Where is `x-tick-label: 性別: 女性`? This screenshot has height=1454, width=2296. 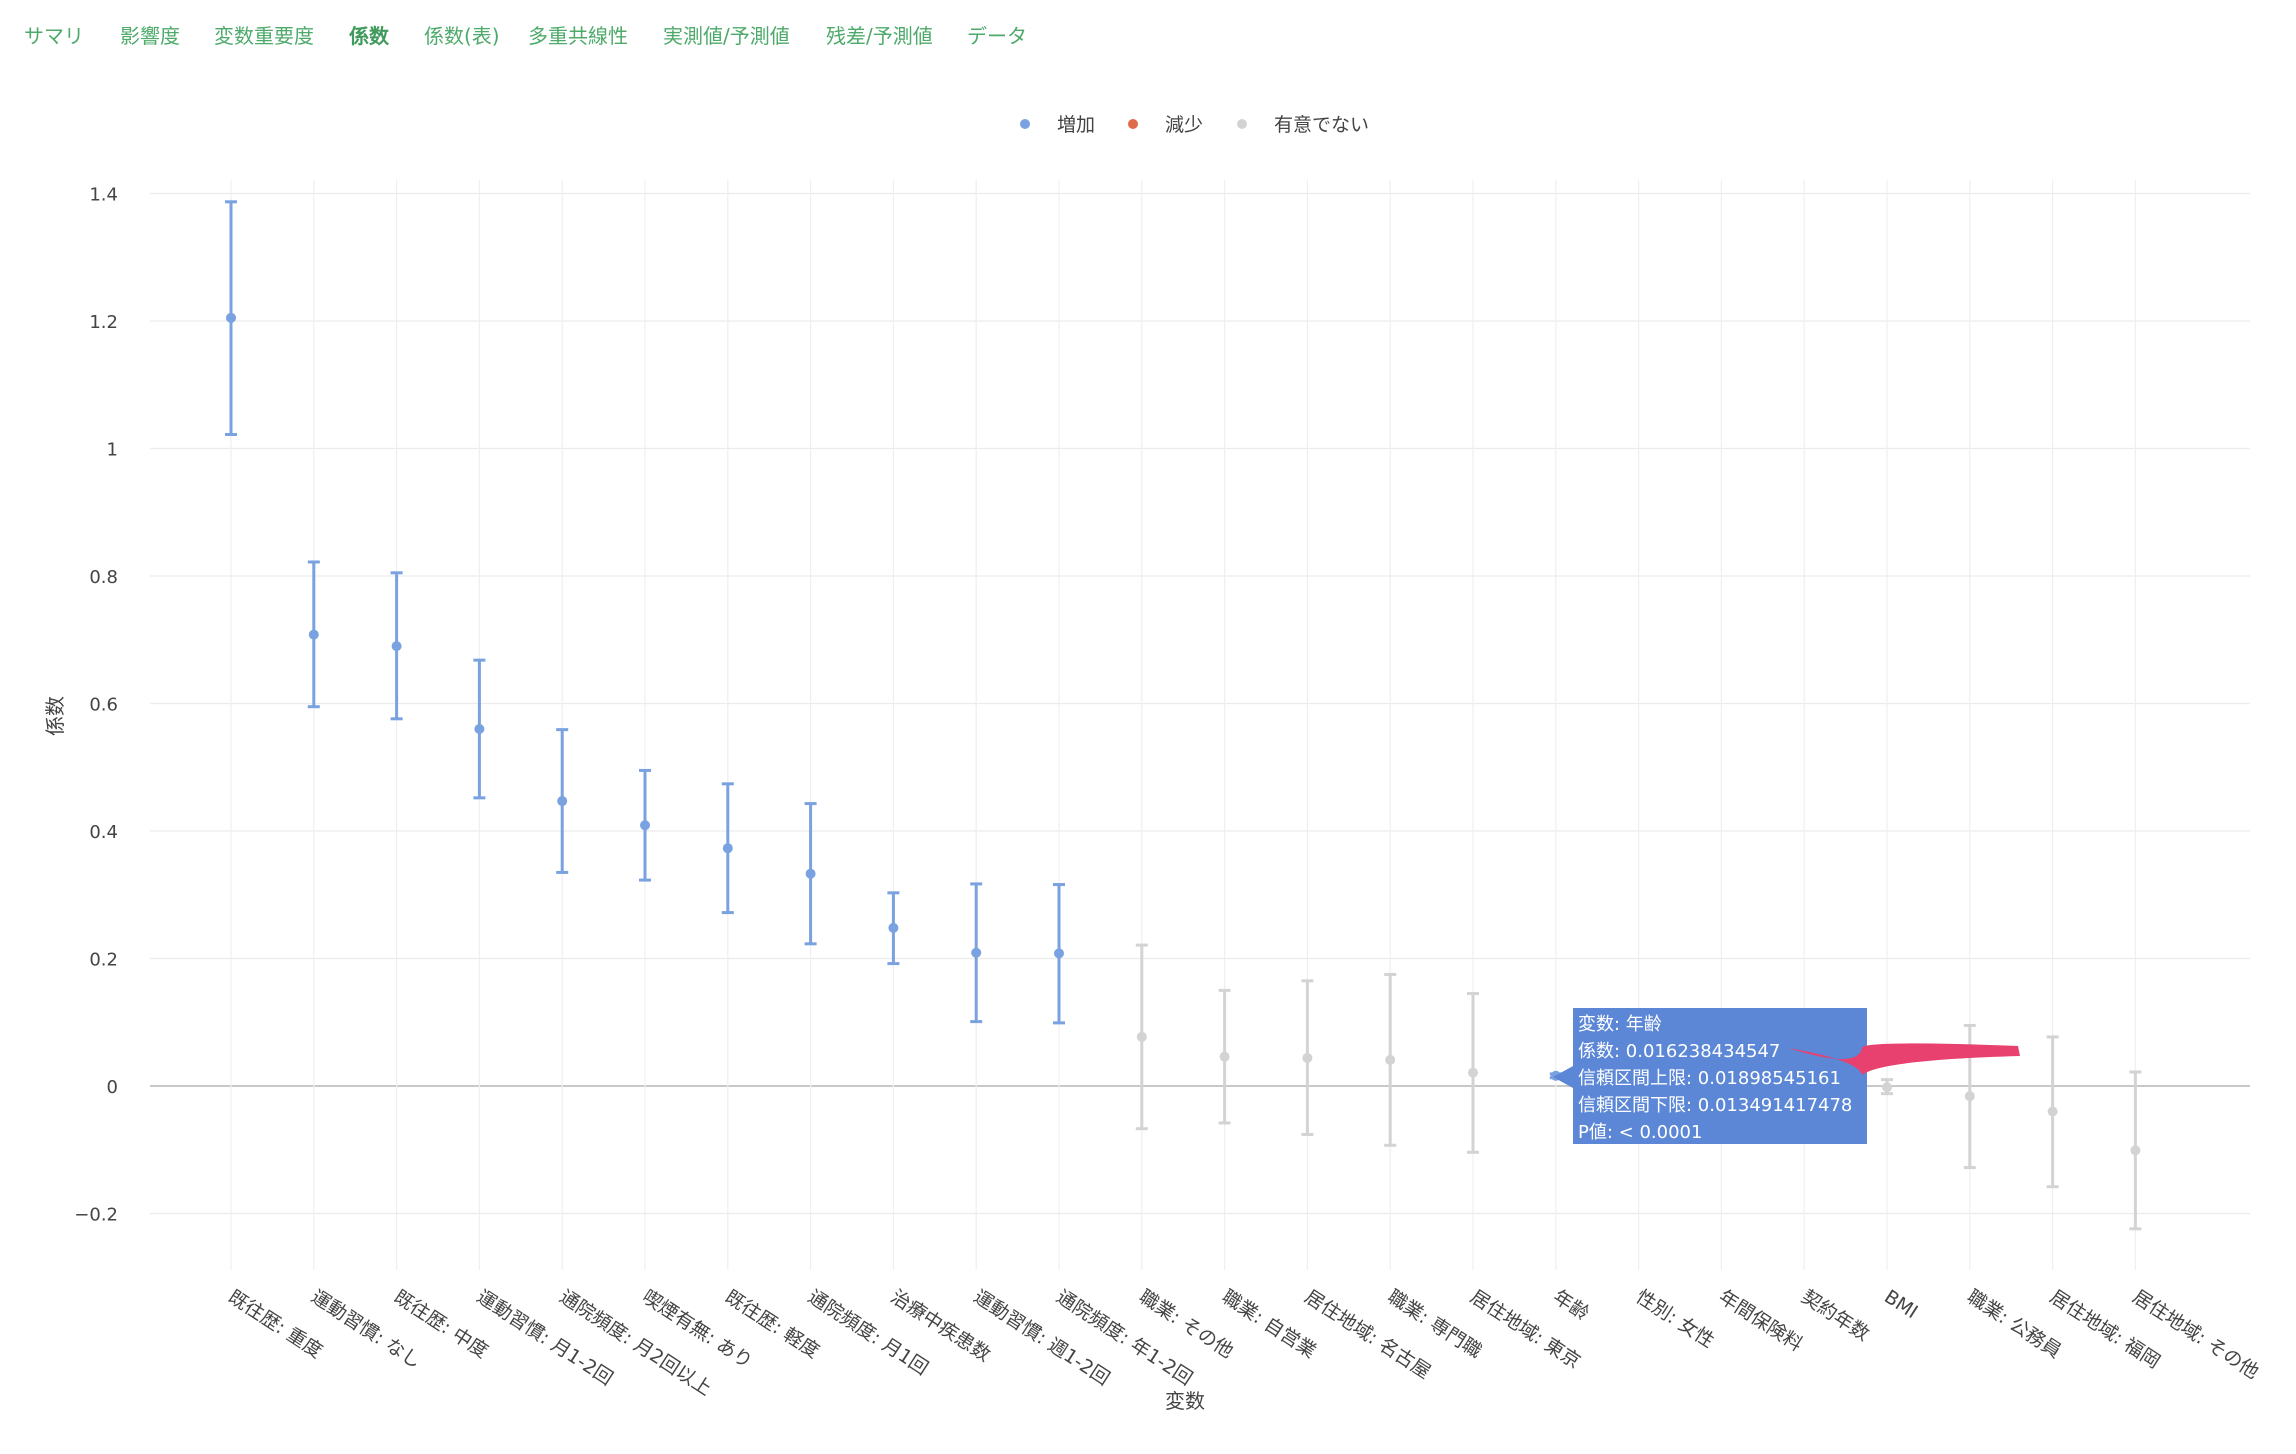
x-tick-label: 性別: 女性 is located at coordinates (1675, 1319).